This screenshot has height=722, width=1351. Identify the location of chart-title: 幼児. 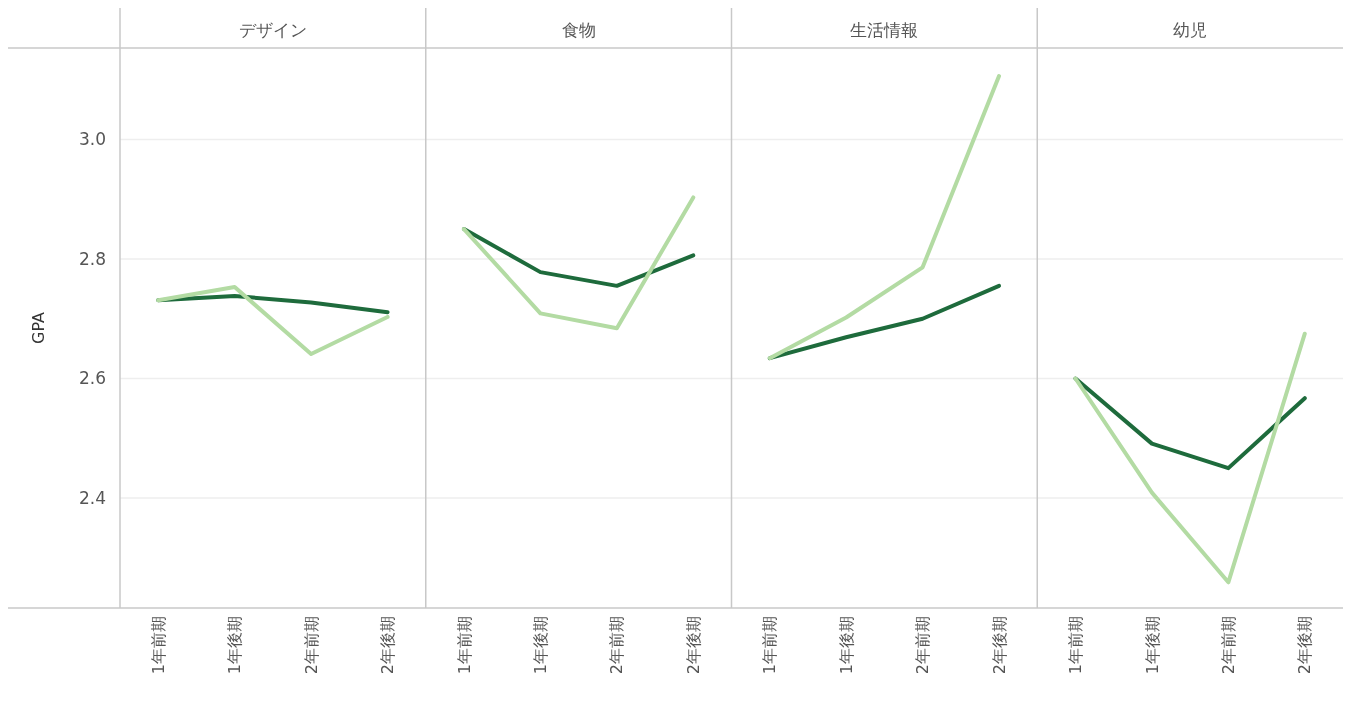
(1190, 30).